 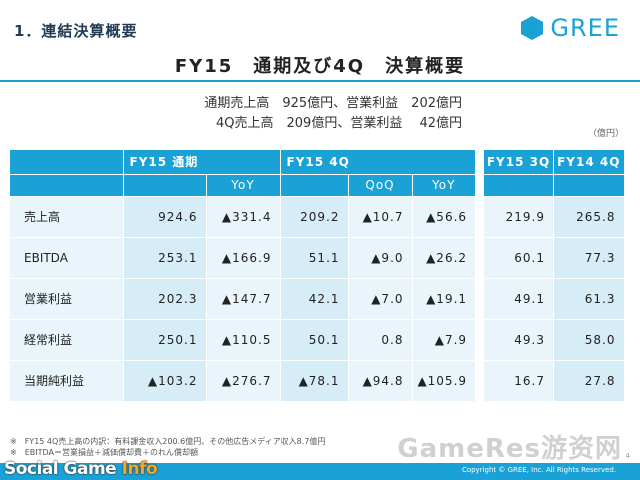 I want to click on cell-full-yoy: ▲147.7, so click(x=243, y=299).